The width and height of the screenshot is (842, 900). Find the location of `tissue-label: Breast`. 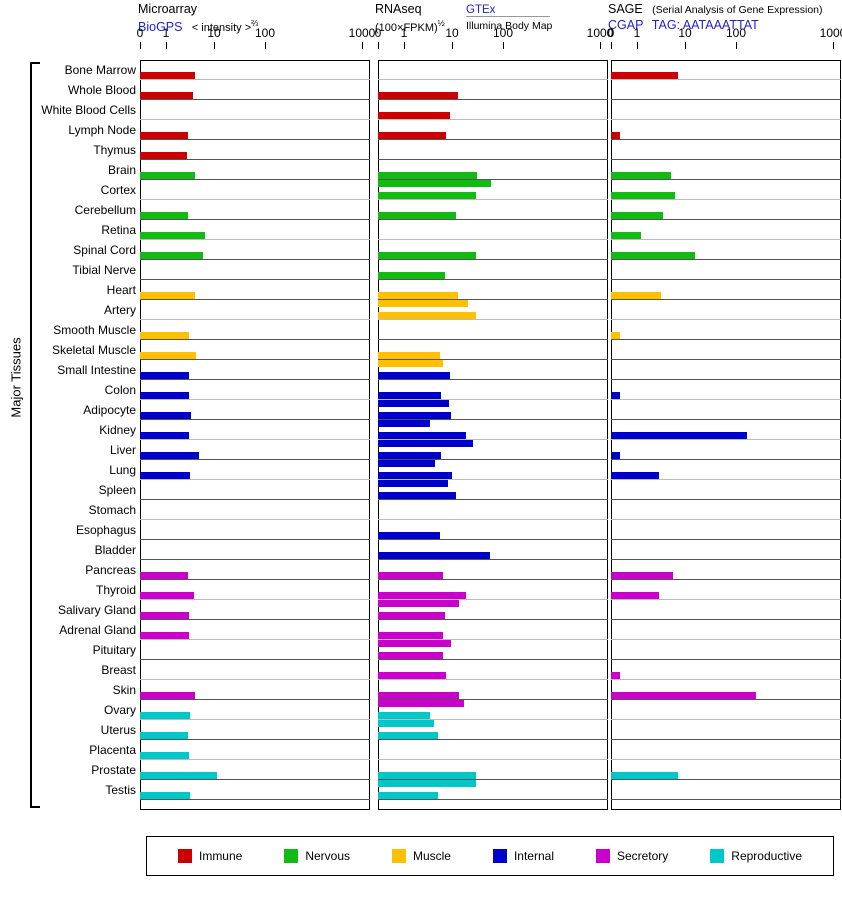

tissue-label: Breast is located at coordinates (118, 670).